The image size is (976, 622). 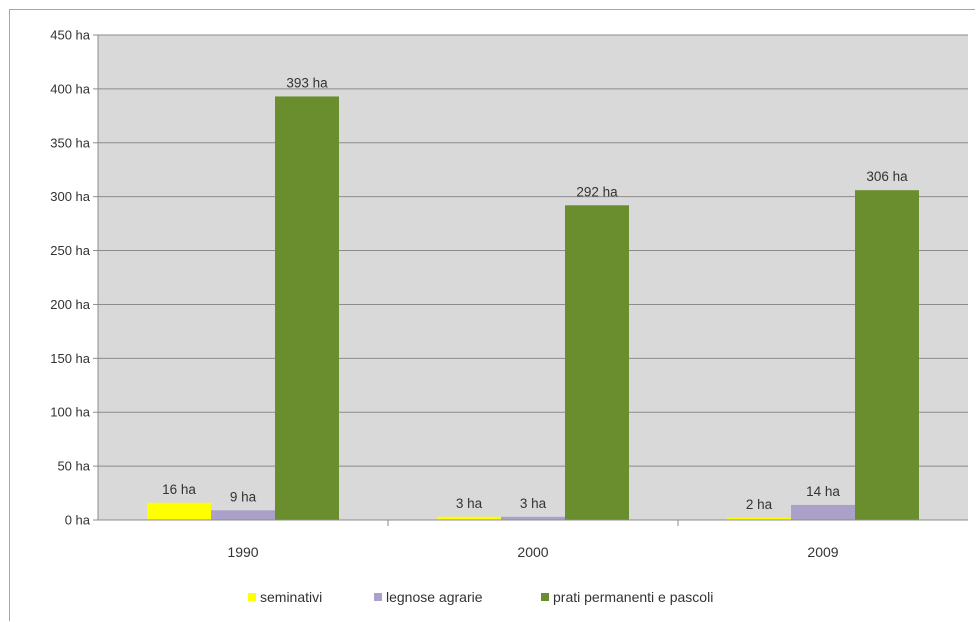 What do you see at coordinates (887, 355) in the screenshot?
I see `bar-prati-permanenti-e-pascoli-2009` at bounding box center [887, 355].